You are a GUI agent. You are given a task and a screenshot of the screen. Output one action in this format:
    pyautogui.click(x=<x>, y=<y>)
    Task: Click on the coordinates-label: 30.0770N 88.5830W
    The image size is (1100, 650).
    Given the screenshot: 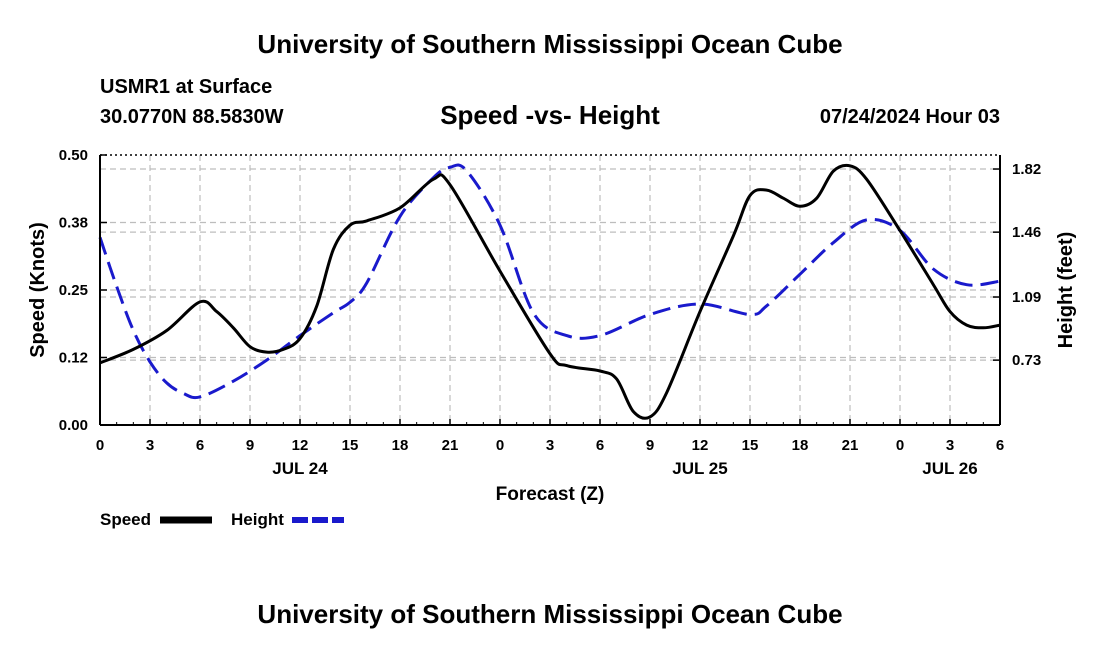 What is the action you would take?
    pyautogui.click(x=192, y=117)
    